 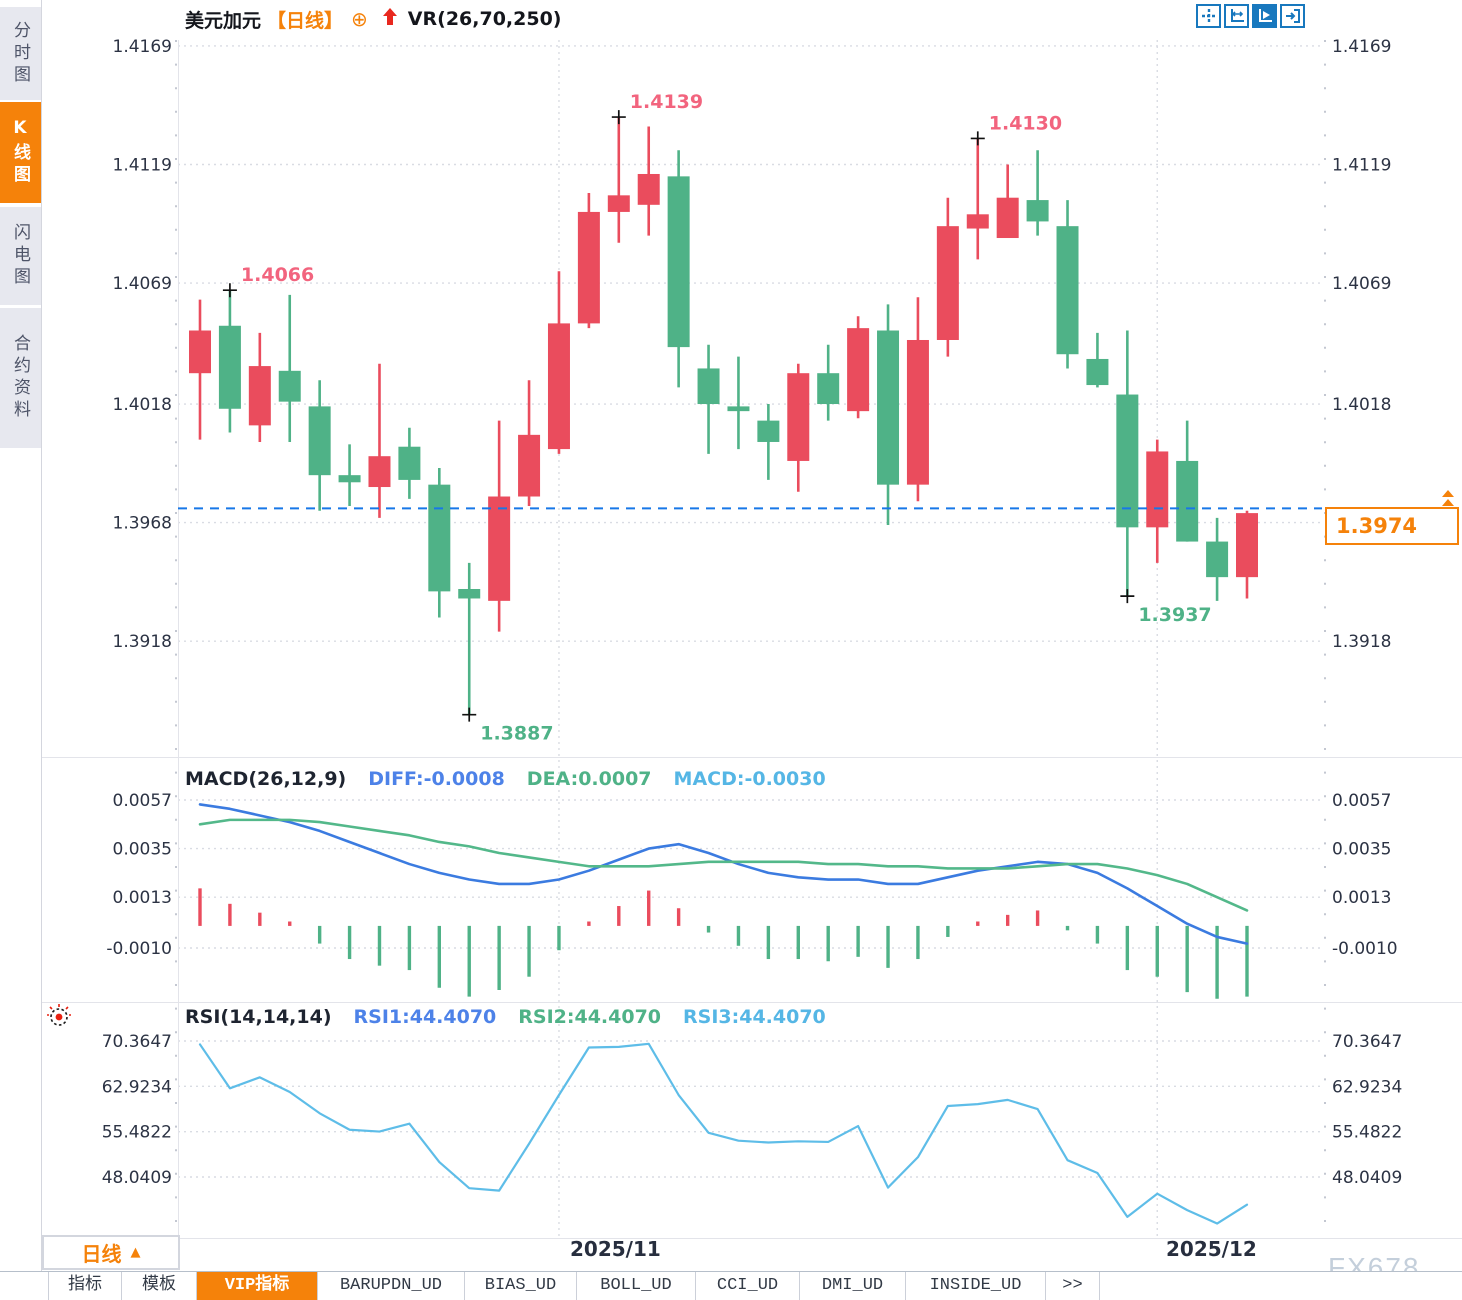 What do you see at coordinates (101, 1254) in the screenshot?
I see `period-selector-label: 日线` at bounding box center [101, 1254].